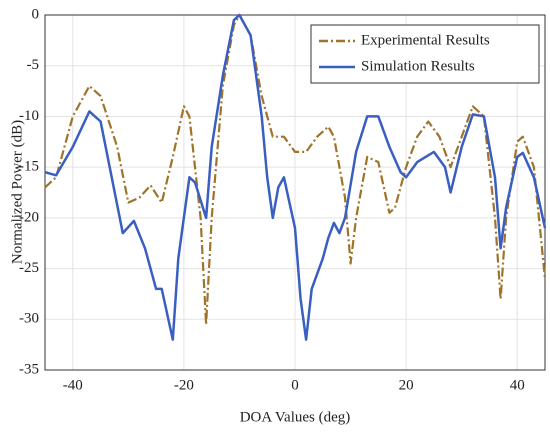  Describe the element at coordinates (29, 217) in the screenshot. I see `y-tick-label: -20` at that location.